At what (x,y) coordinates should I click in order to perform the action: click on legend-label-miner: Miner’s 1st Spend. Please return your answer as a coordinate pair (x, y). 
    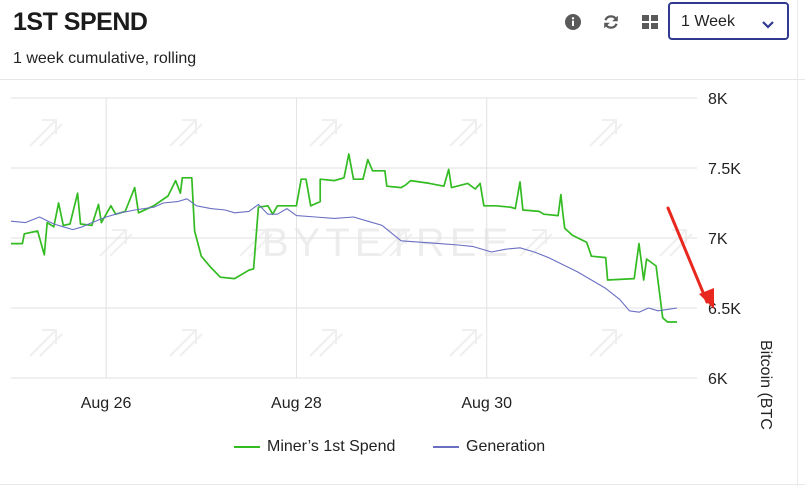
    Looking at the image, I should click on (331, 446).